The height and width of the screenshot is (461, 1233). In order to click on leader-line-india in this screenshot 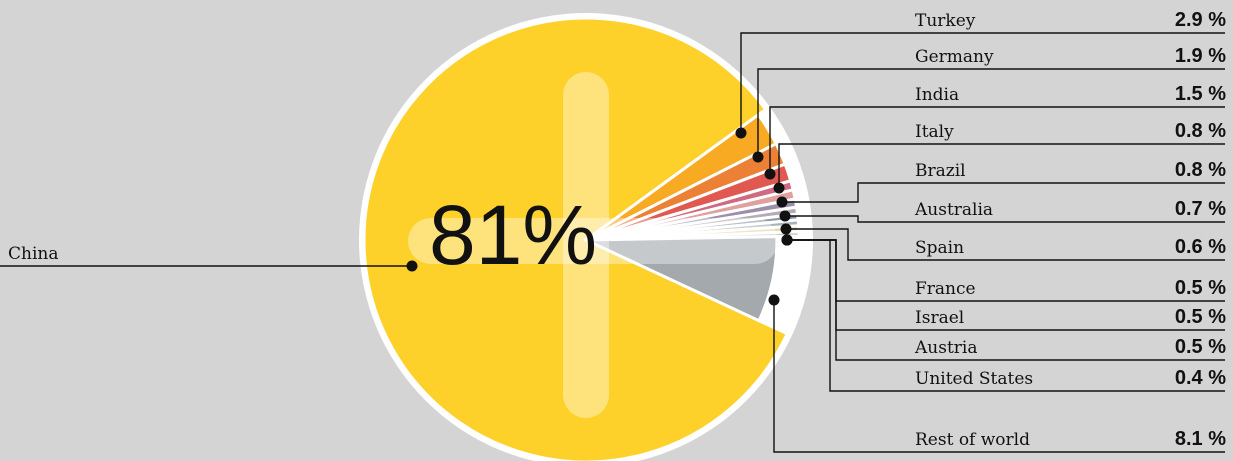, I will do `click(997, 140)`.